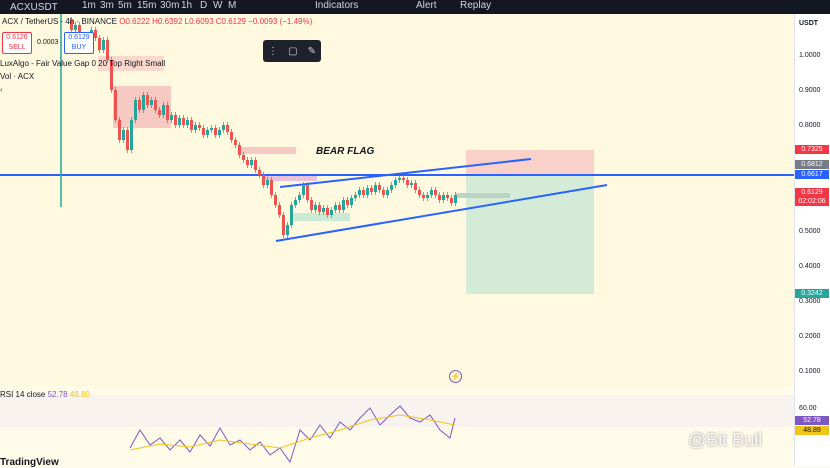 The height and width of the screenshot is (468, 830). Describe the element at coordinates (232, 5) in the screenshot. I see `timeframe-m: M` at that location.